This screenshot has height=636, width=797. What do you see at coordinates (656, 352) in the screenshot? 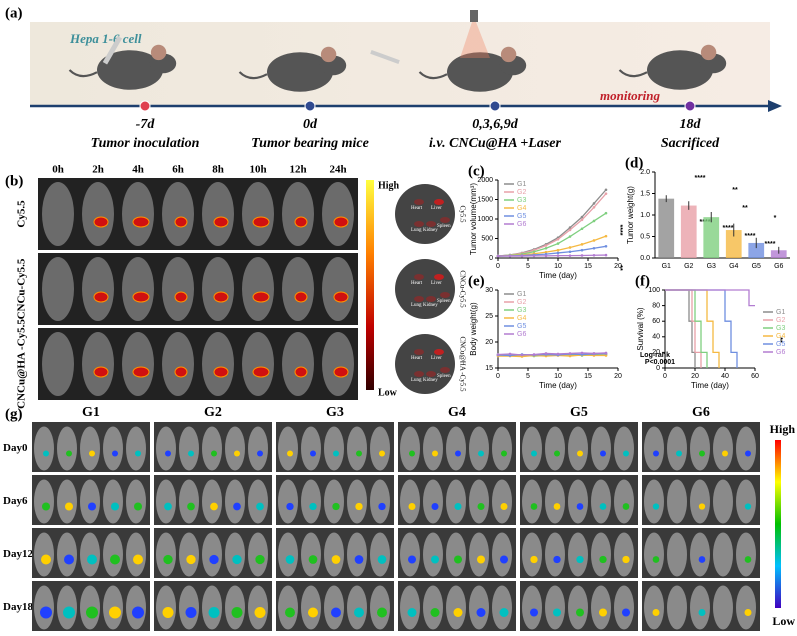
I see `y-tick-label: 20` at bounding box center [656, 352].